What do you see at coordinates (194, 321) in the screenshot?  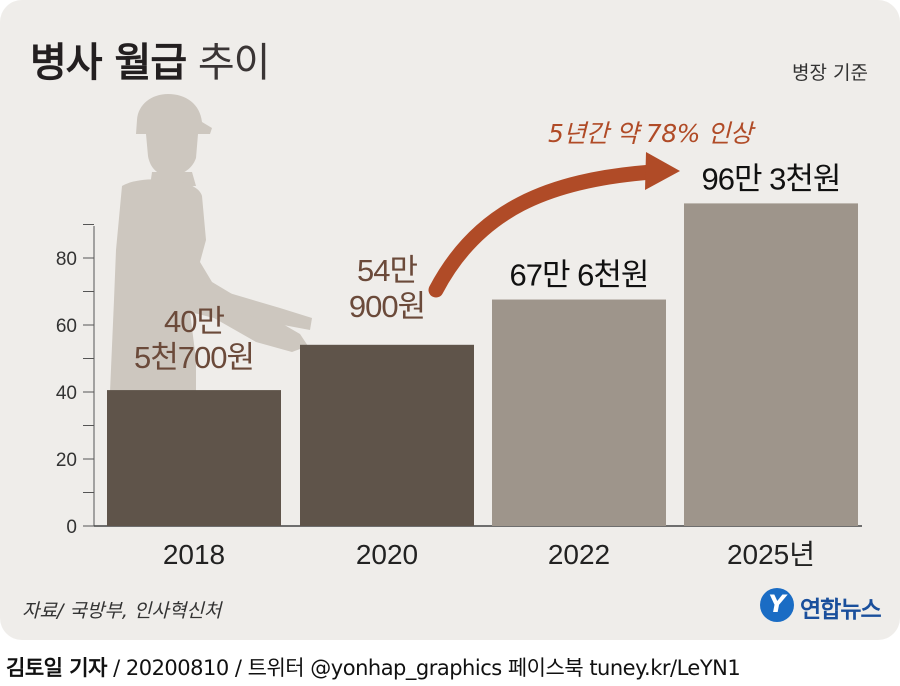 I see `value-label: 40만` at bounding box center [194, 321].